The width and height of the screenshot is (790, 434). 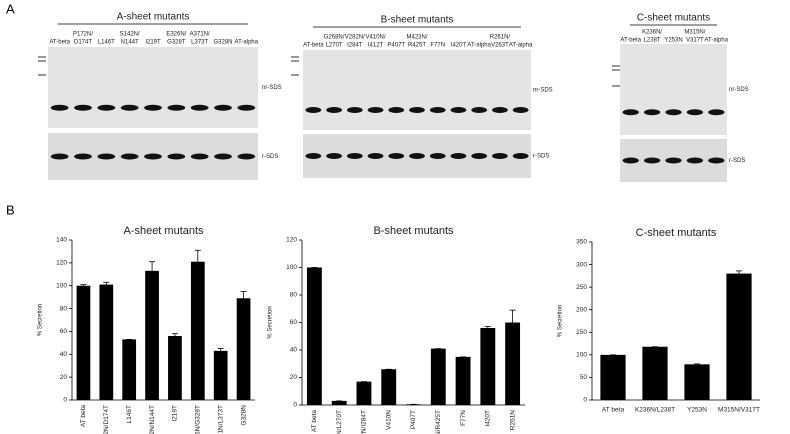 I want to click on x-tick-label: F77N, so click(x=463, y=418).